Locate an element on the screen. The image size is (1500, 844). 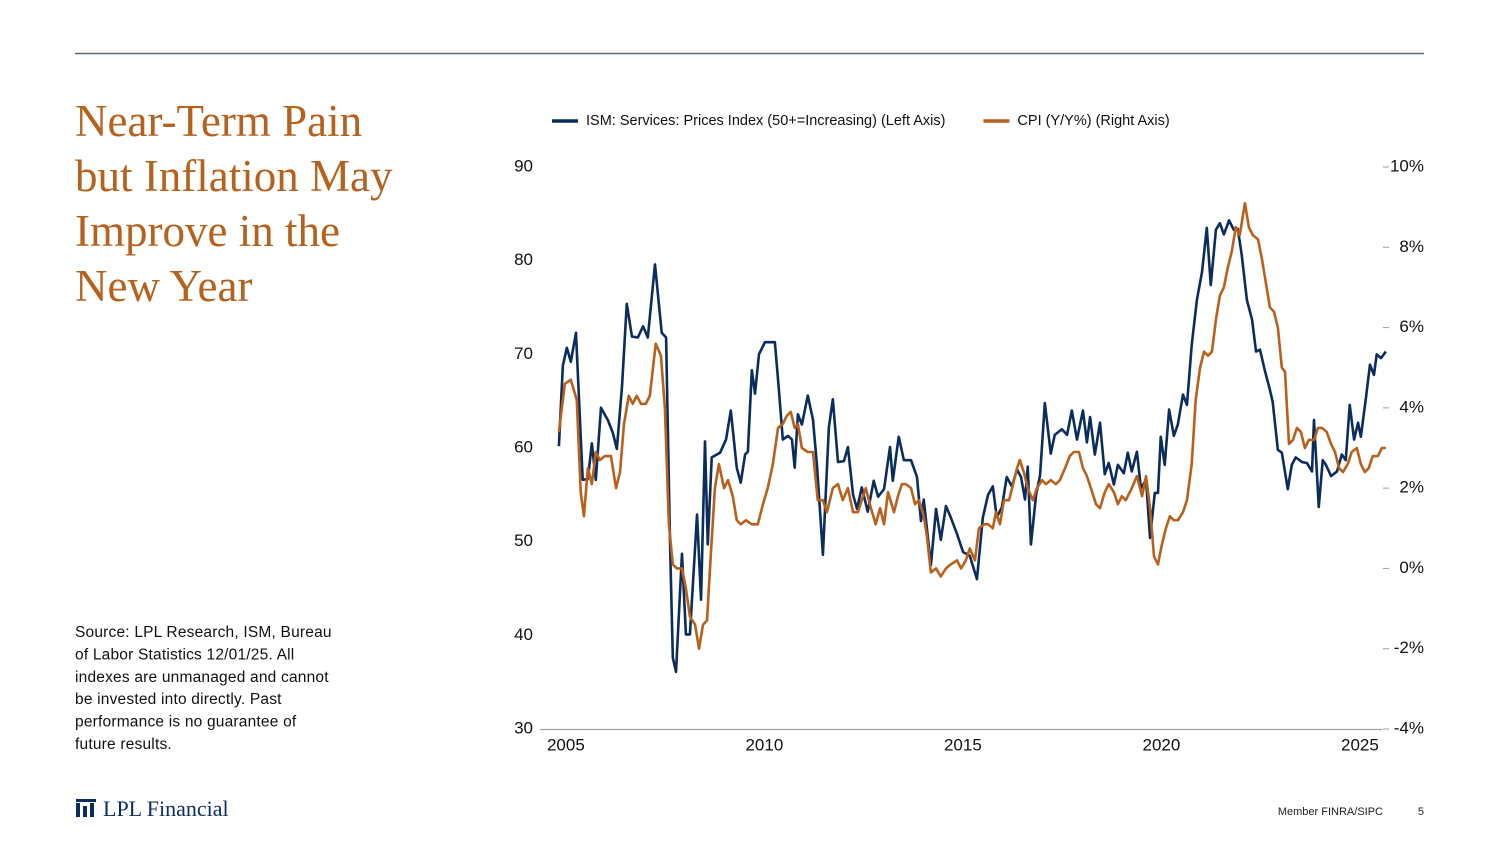
y-tick-label: 90 is located at coordinates (523, 165).